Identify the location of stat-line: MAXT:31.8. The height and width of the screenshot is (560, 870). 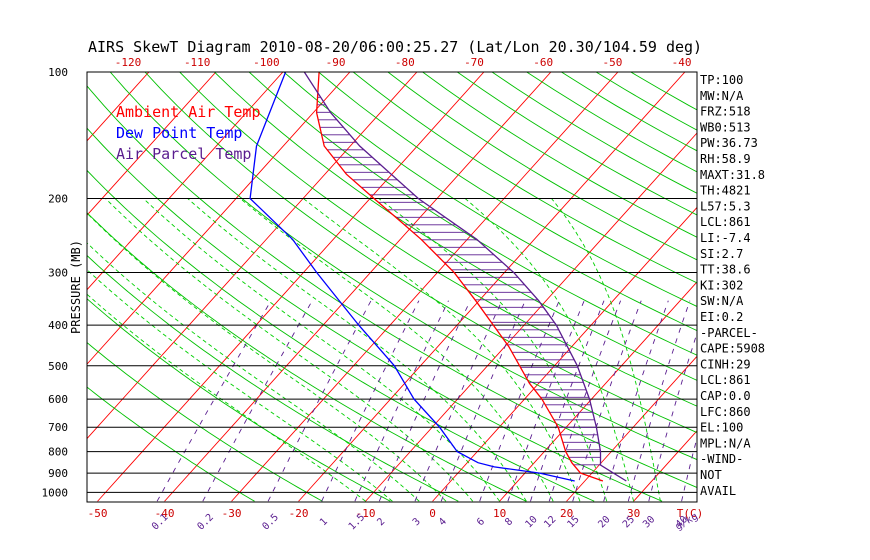
(732, 175).